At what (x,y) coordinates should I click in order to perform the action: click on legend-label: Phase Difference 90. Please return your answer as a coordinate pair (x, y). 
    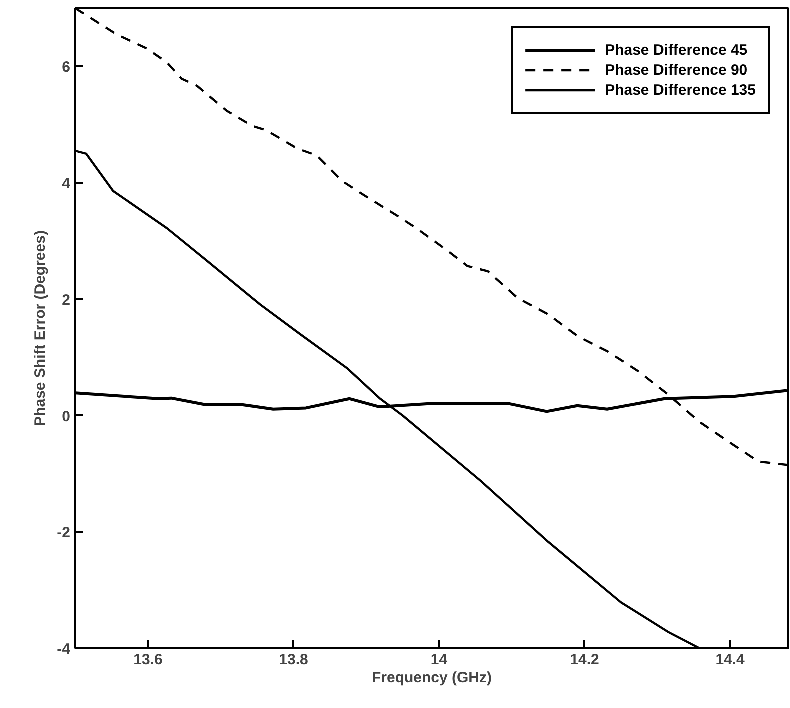
    Looking at the image, I should click on (676, 70).